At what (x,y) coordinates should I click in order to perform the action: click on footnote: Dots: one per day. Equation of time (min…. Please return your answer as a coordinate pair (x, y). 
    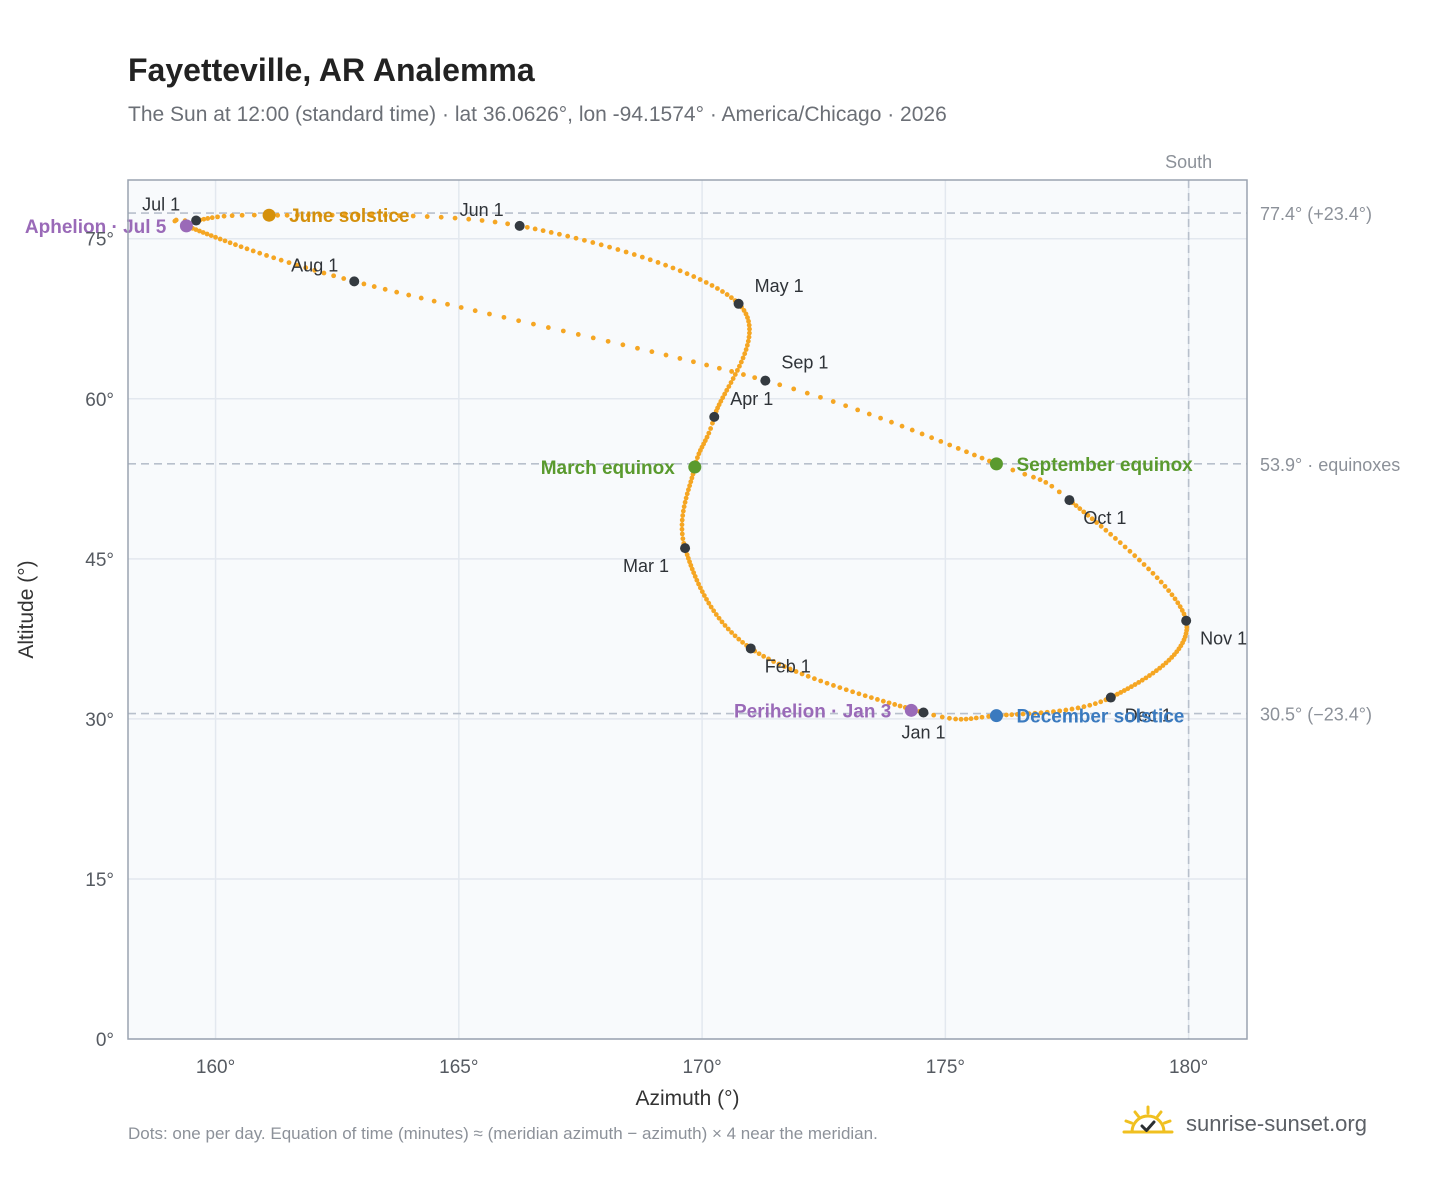
    Looking at the image, I should click on (503, 1133).